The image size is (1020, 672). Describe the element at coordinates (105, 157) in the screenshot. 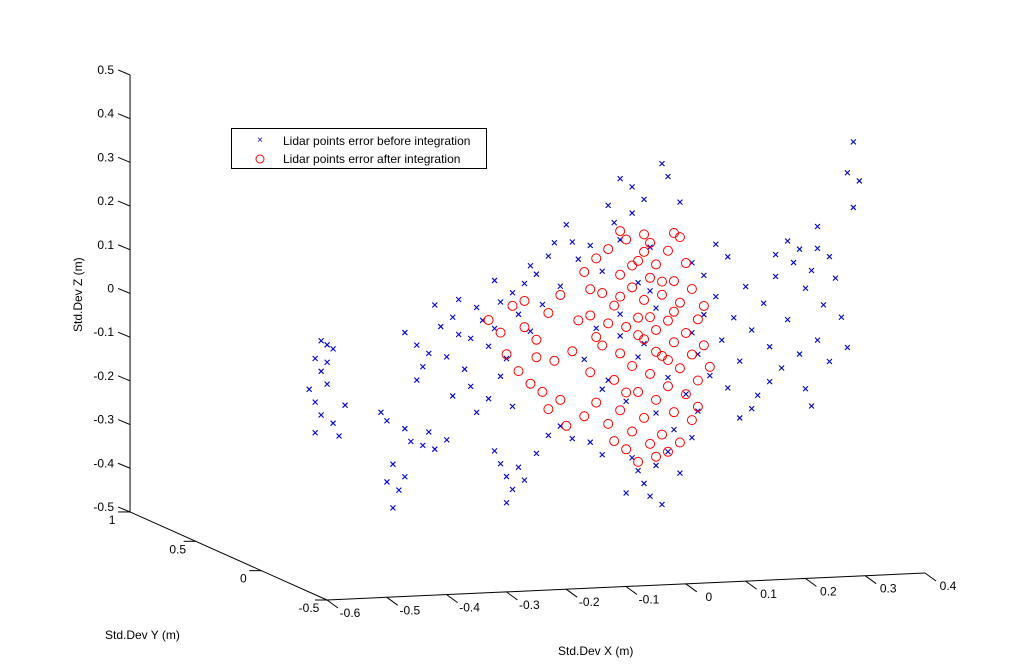

I see `z-tick-label: 0.3` at that location.